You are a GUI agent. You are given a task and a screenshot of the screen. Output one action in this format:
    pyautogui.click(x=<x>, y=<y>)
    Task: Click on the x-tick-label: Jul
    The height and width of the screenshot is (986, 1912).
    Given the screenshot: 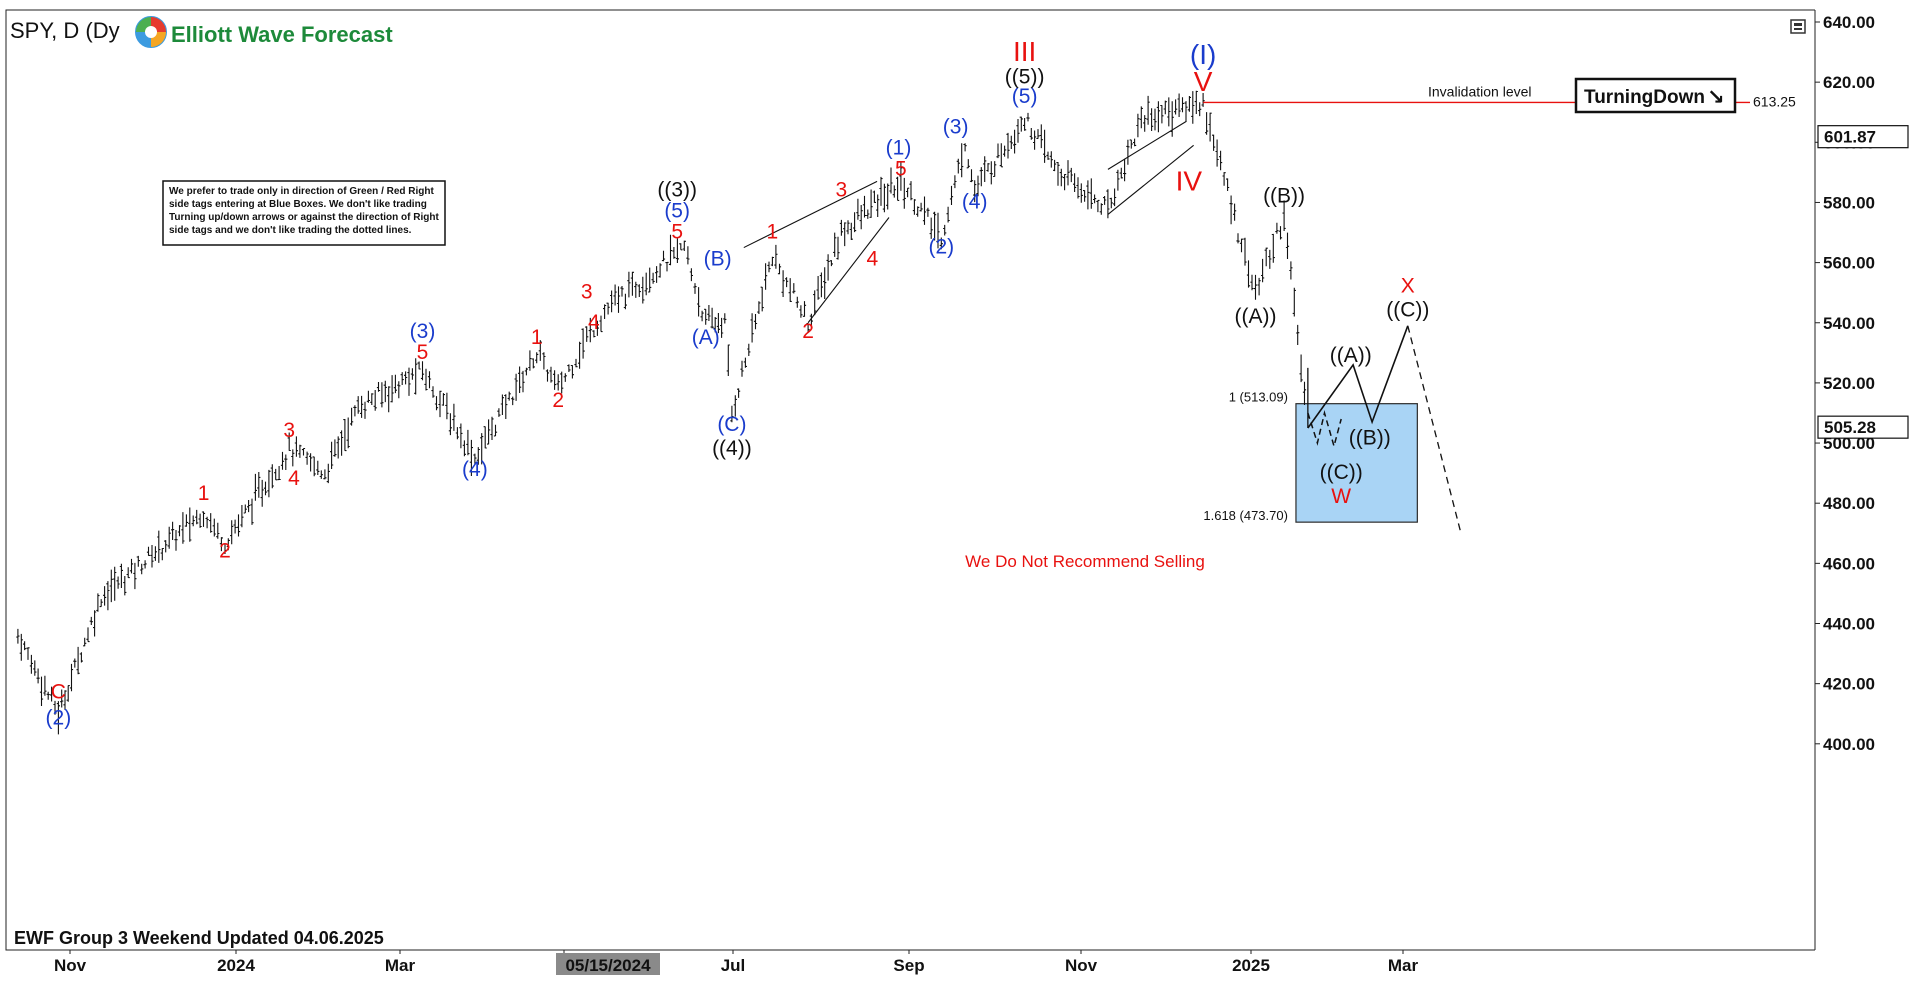 What is the action you would take?
    pyautogui.click(x=733, y=965)
    